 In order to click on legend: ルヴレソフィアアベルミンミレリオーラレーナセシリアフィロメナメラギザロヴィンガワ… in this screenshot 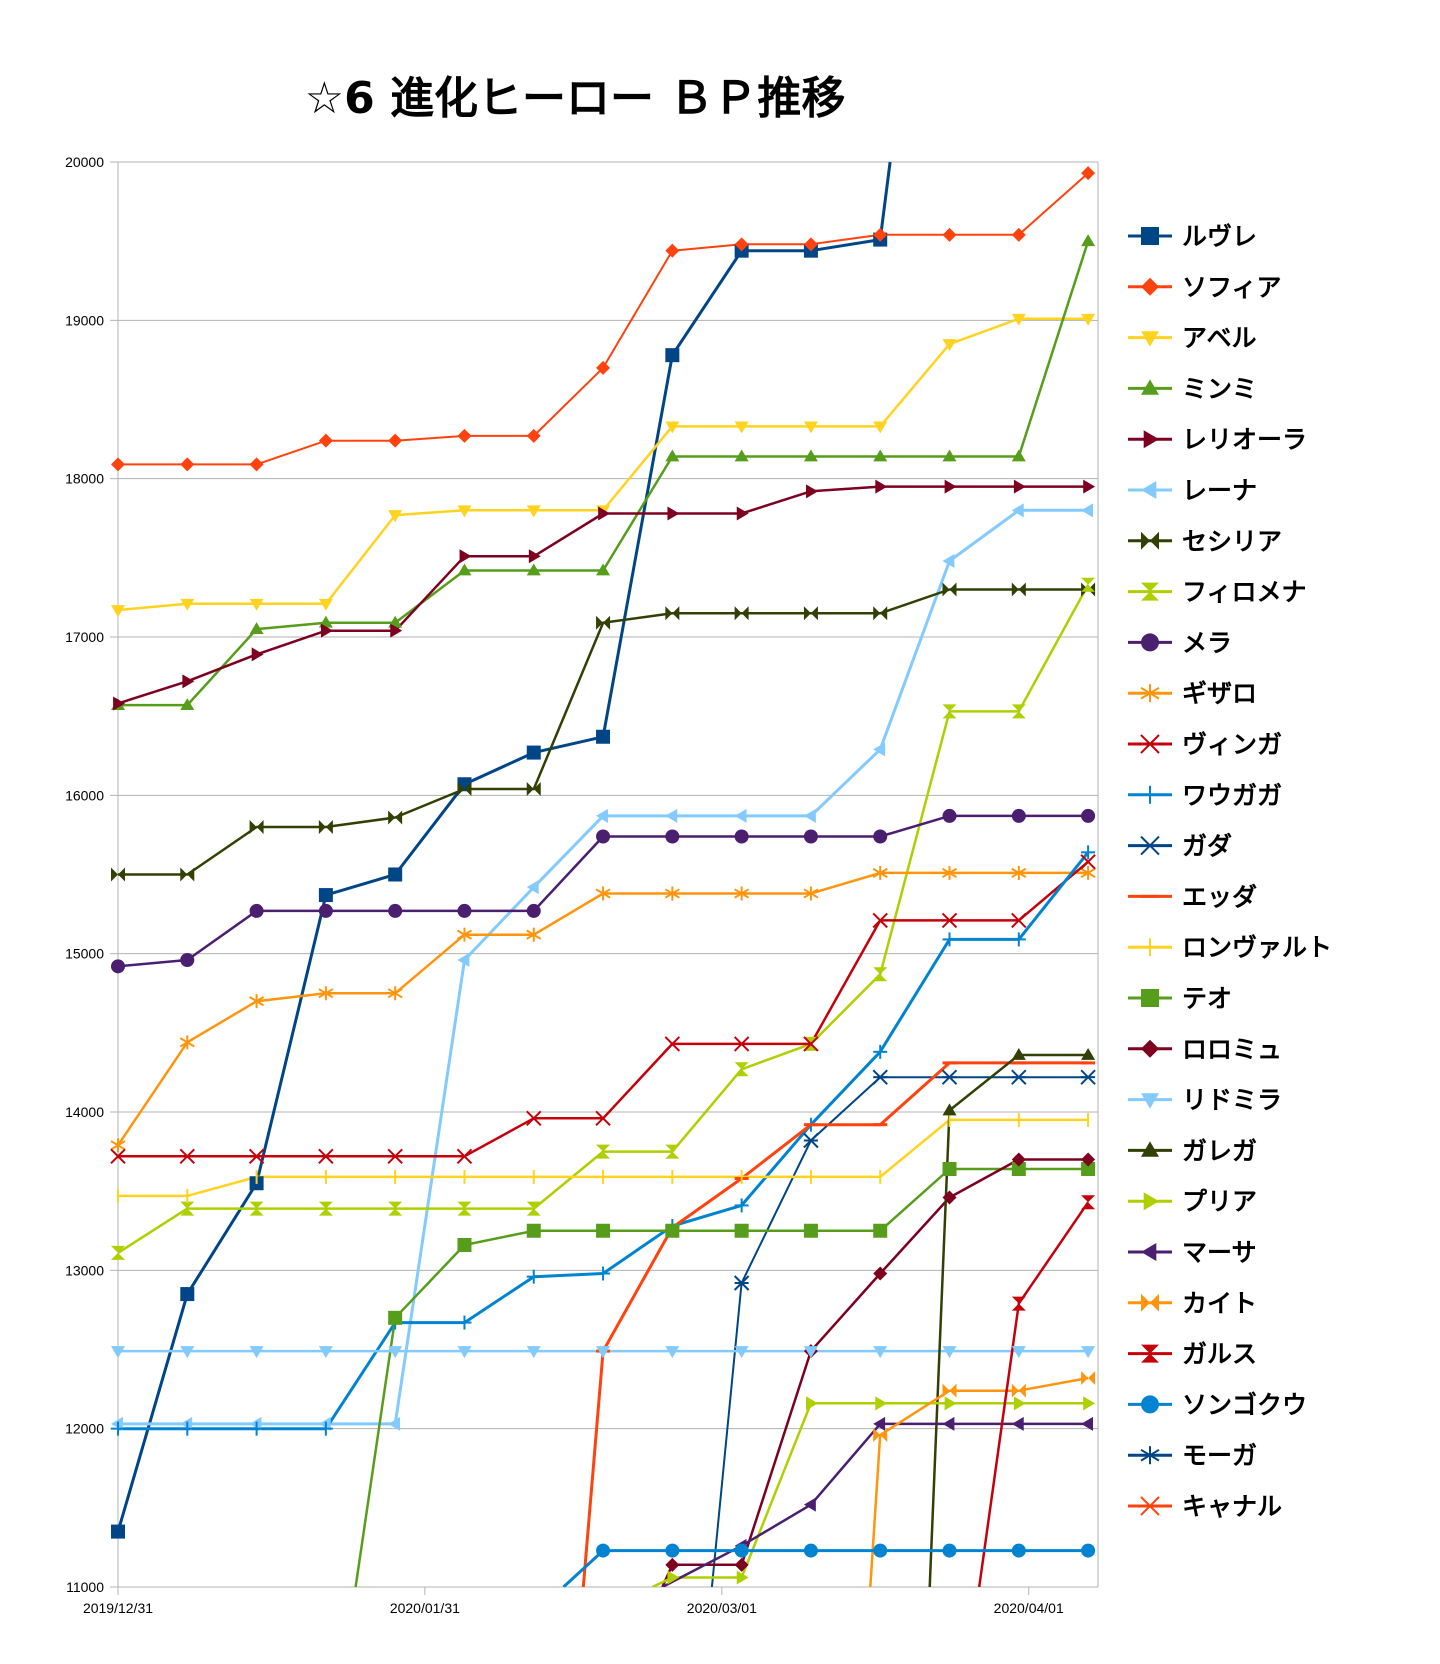, I will do `click(1230, 871)`.